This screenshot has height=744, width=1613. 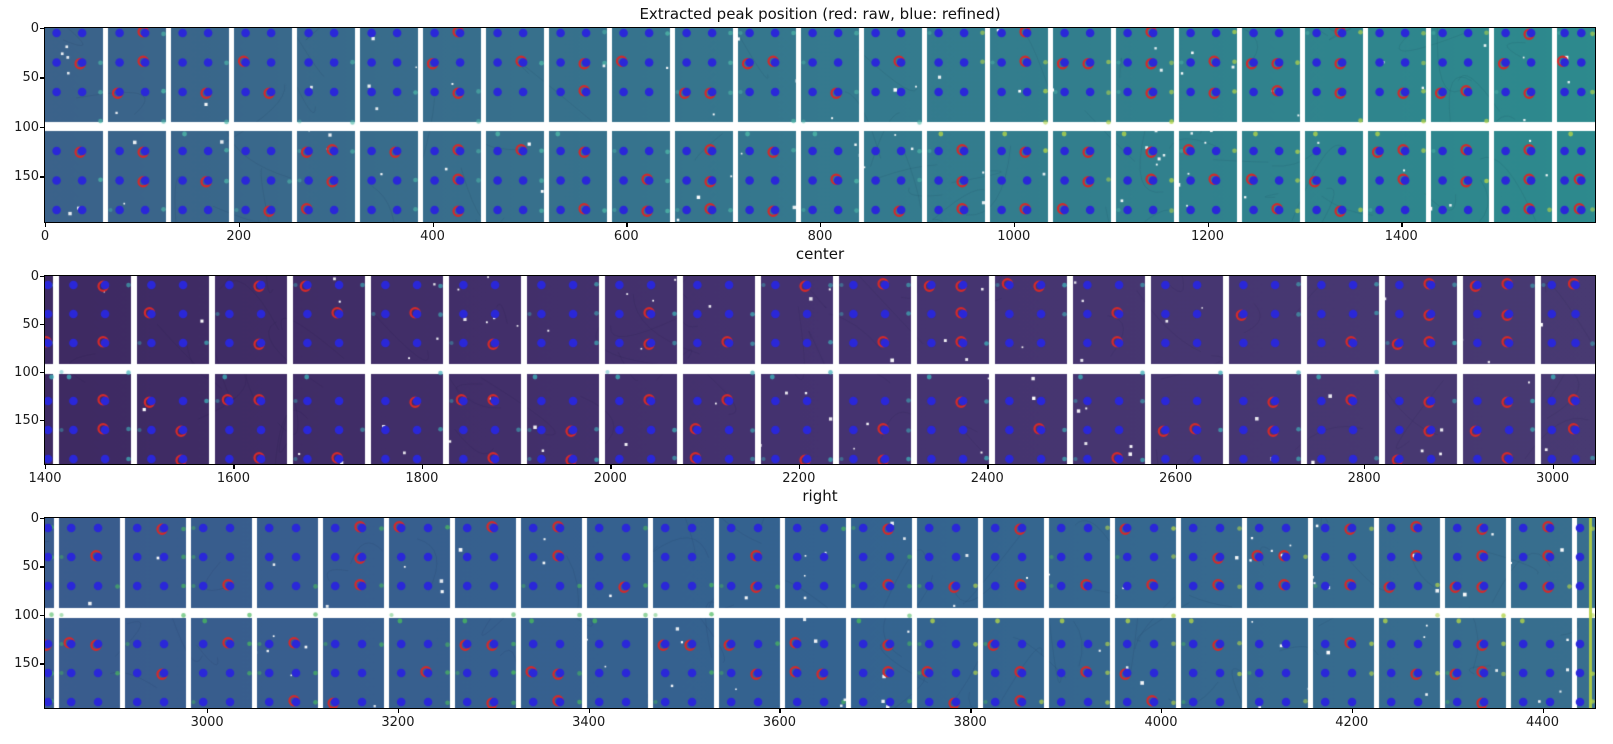 I want to click on x-tick-label: 400, so click(x=432, y=236).